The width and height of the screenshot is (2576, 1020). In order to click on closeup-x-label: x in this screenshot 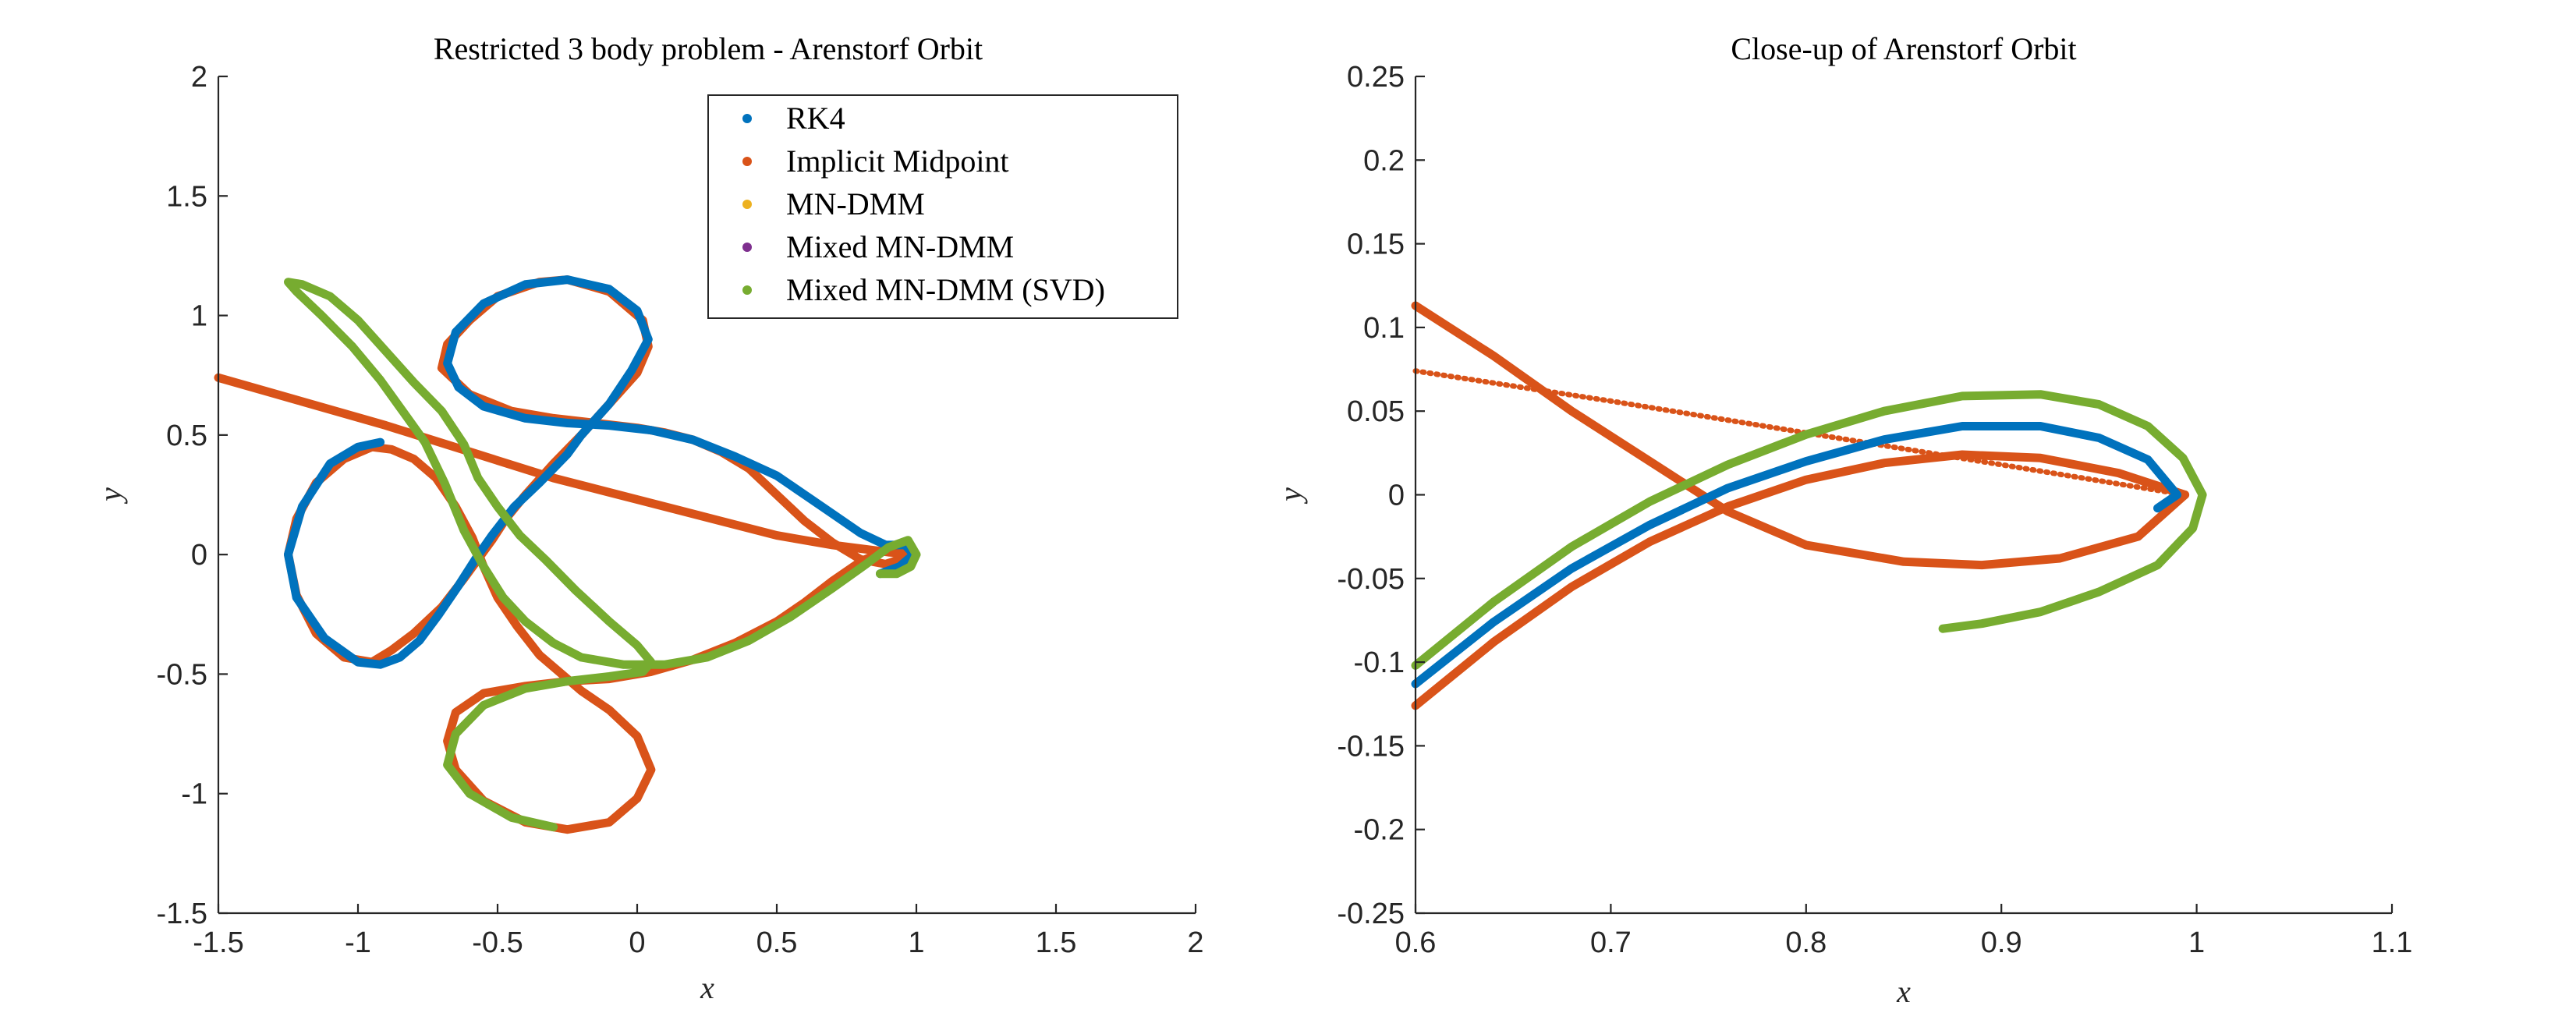, I will do `click(1903, 991)`.